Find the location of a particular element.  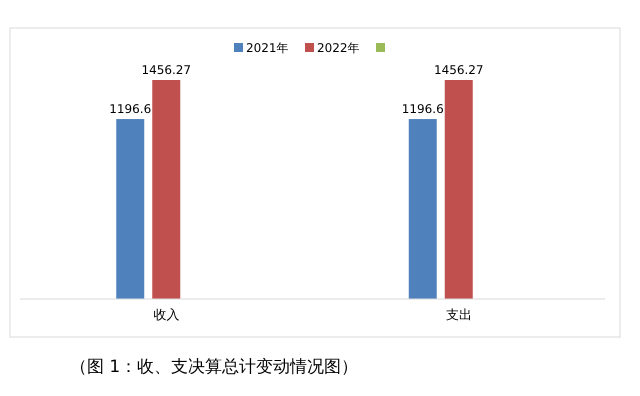

text: （图 1：收、支决算总计变动情况图） is located at coordinates (214, 367).